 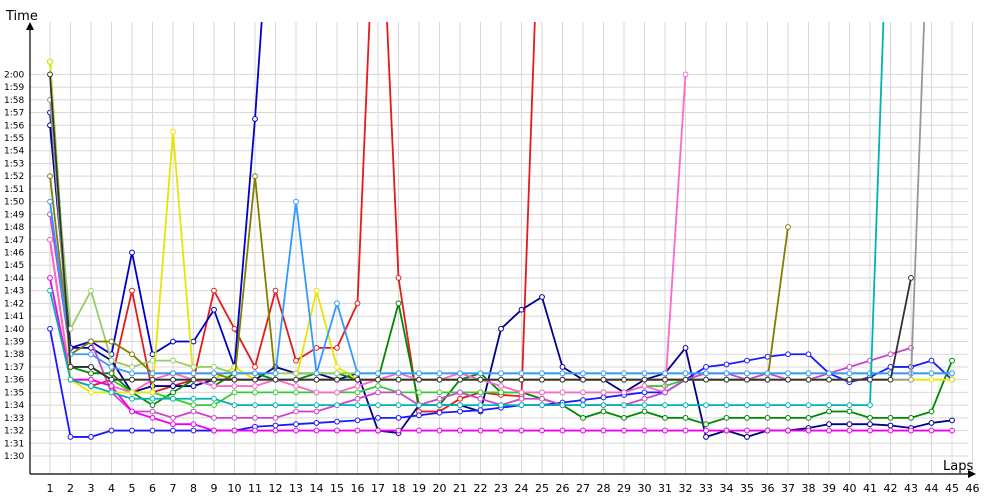 What do you see at coordinates (850, 488) in the screenshot?
I see `x-tick-label: 40` at bounding box center [850, 488].